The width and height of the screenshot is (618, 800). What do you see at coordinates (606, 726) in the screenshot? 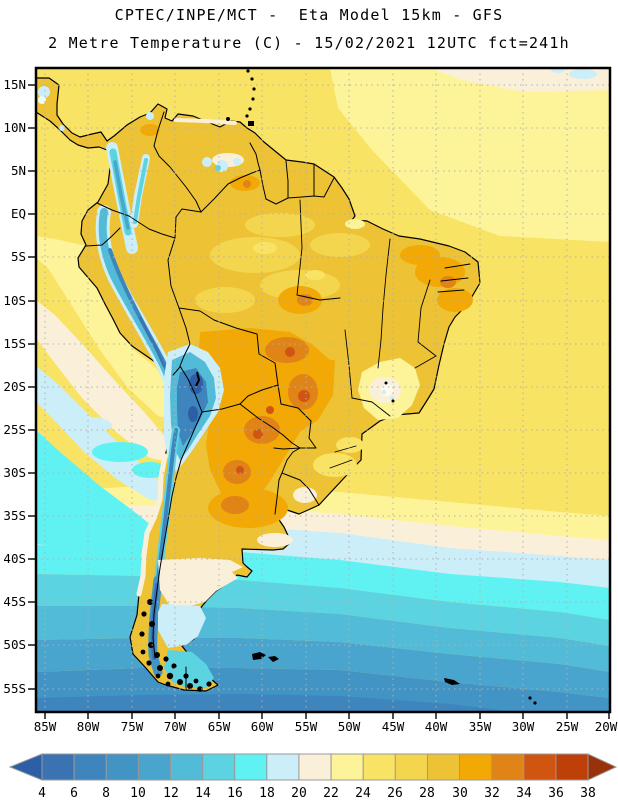
I see `lon-label: 20W` at bounding box center [606, 726].